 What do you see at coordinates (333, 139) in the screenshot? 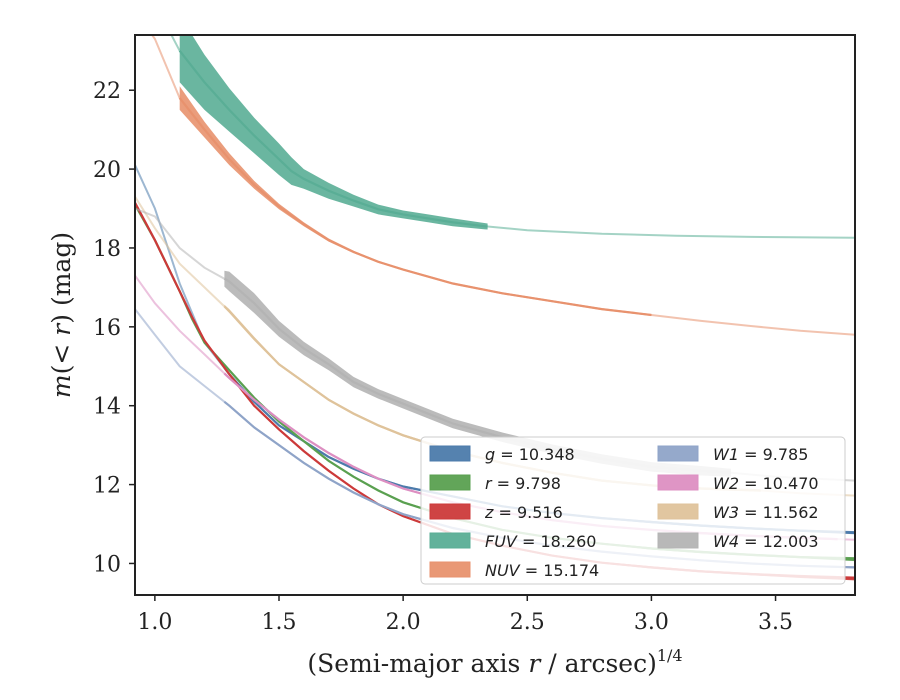
I see `series-fuv-line` at bounding box center [333, 139].